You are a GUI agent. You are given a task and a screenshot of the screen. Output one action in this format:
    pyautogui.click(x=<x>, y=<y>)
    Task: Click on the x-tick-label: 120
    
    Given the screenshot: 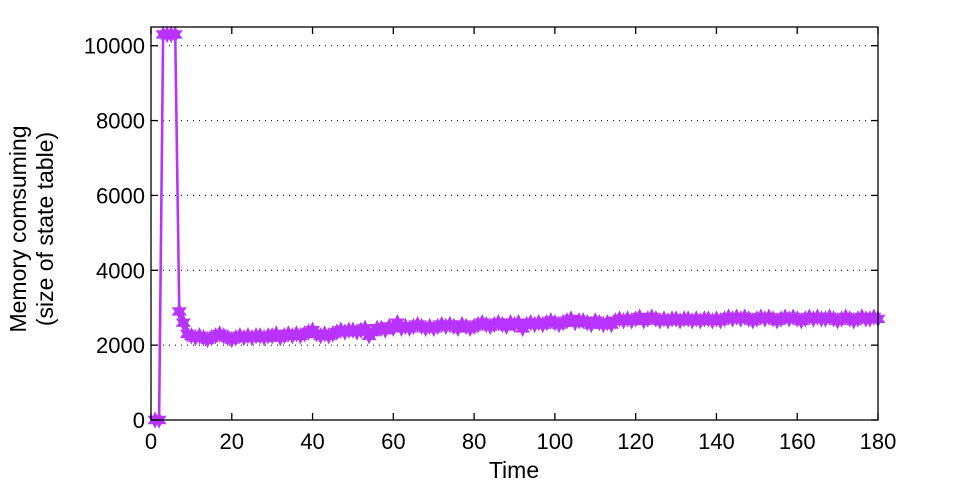 What is the action you would take?
    pyautogui.click(x=635, y=441)
    